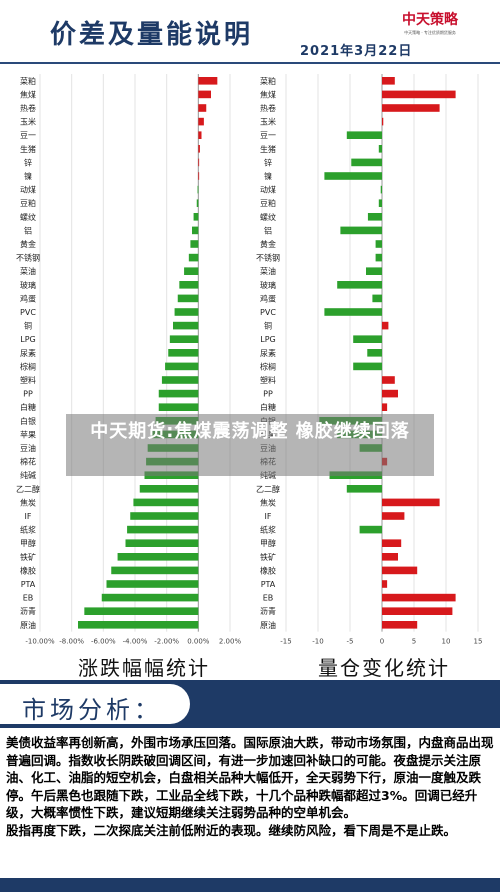  Describe the element at coordinates (103, 642) in the screenshot. I see `x-tick-label: -6.00%` at that location.